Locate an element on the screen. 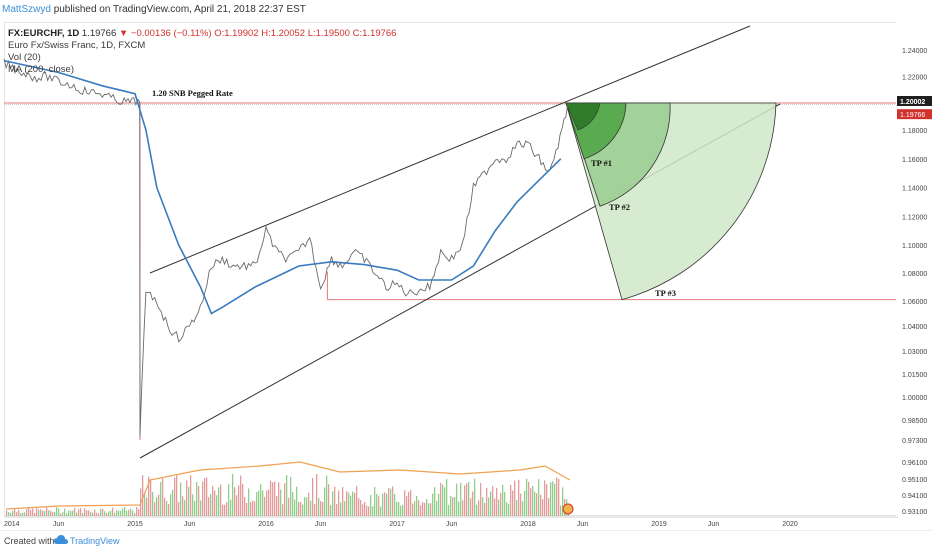 Image resolution: width=932 pixels, height=551 pixels. y-tick-label: 1.24000 is located at coordinates (914, 51).